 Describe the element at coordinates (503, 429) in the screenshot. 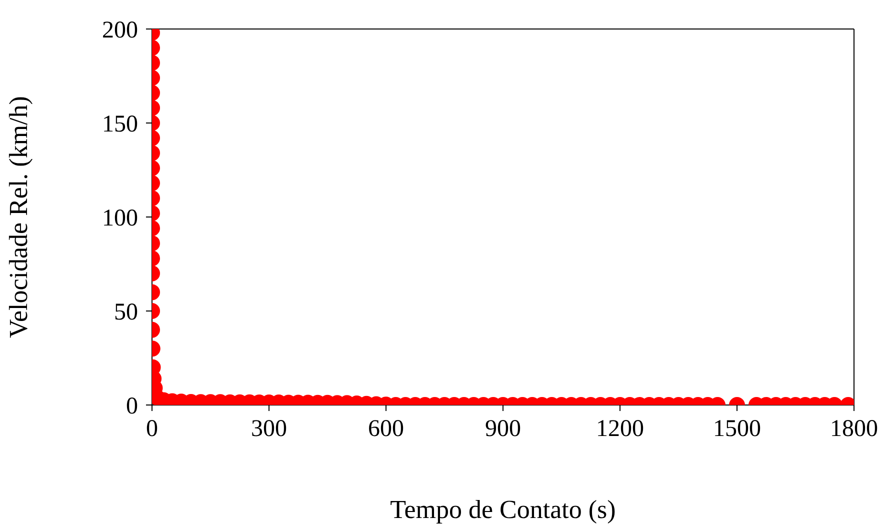

I see `x-tick-label: 900` at that location.